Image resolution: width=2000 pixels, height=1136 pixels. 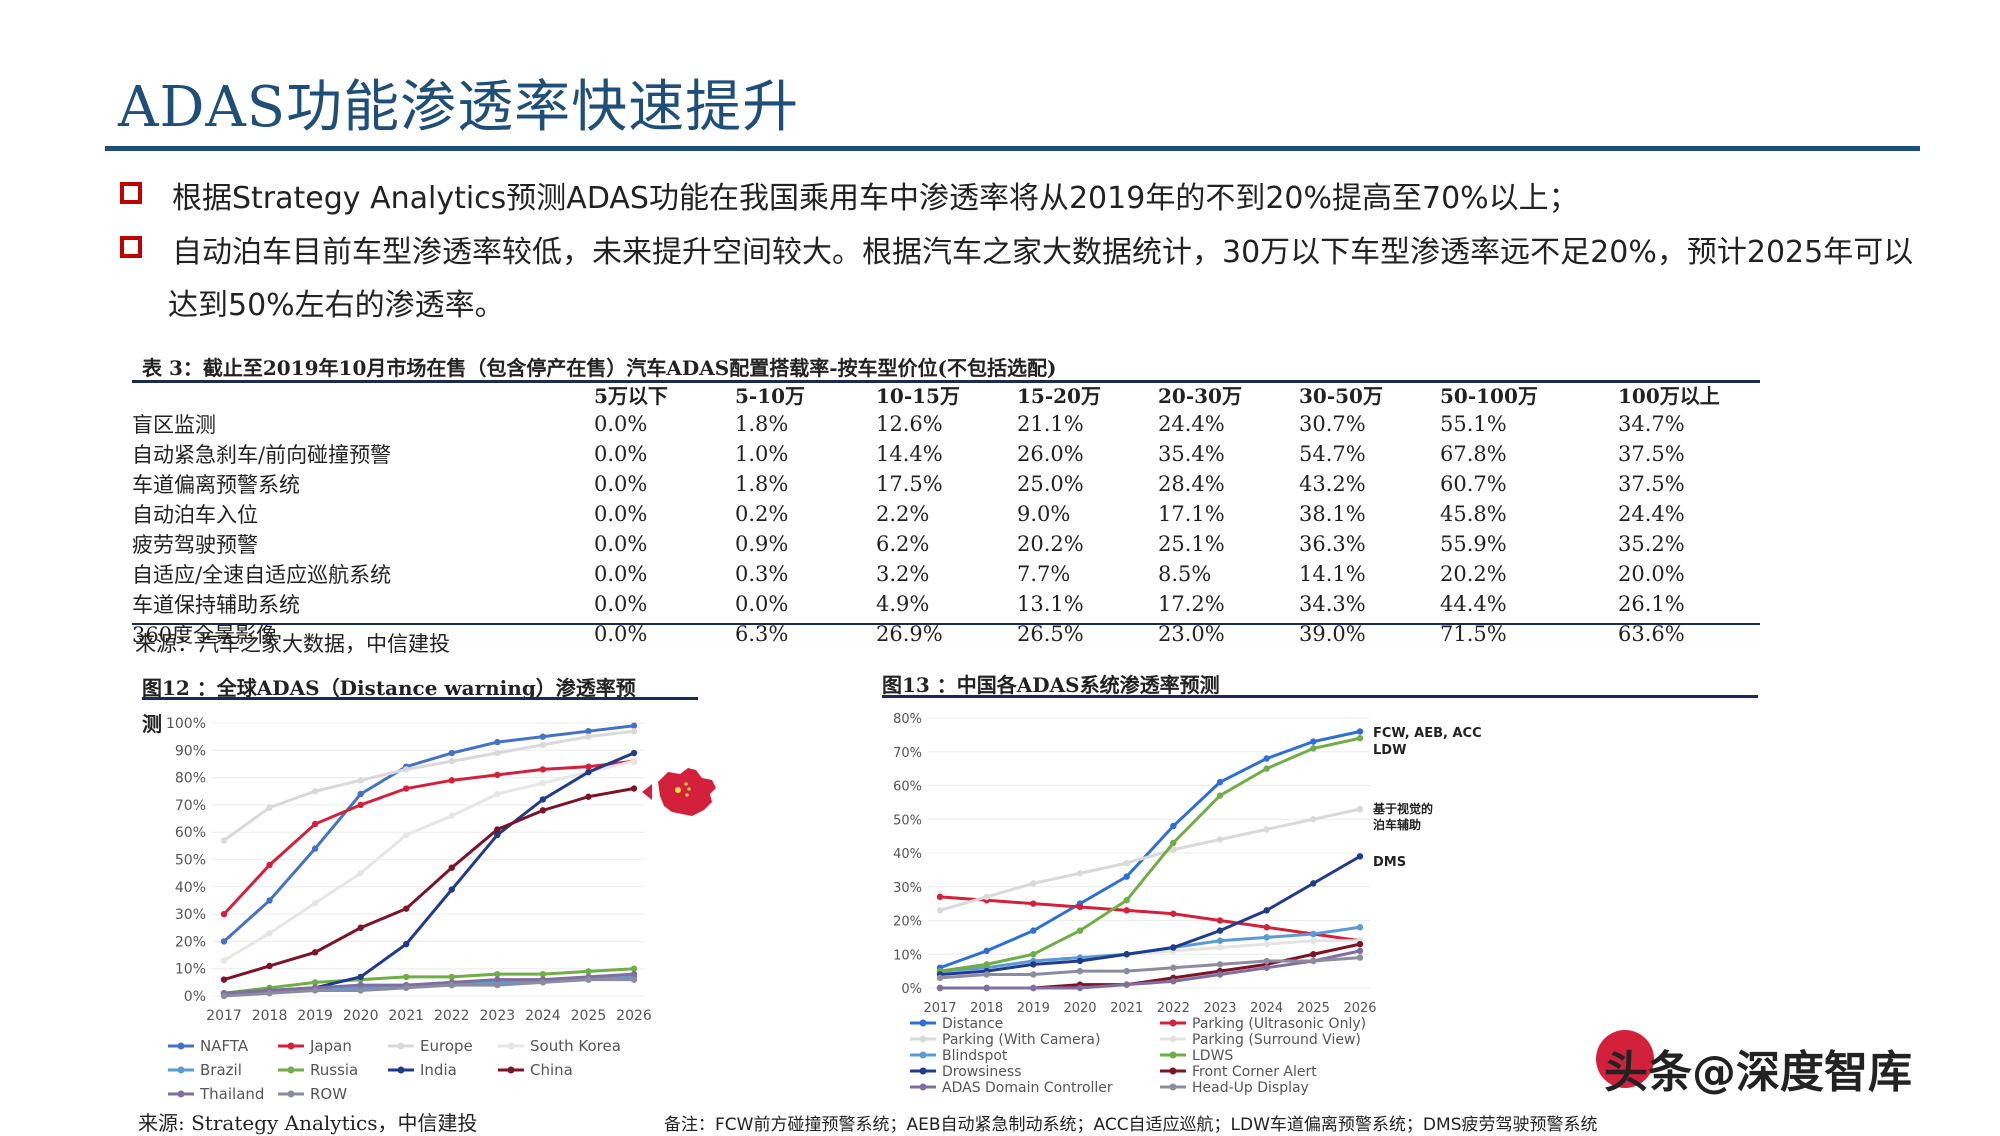 I want to click on table-cell: 25.1%, so click(x=1191, y=544).